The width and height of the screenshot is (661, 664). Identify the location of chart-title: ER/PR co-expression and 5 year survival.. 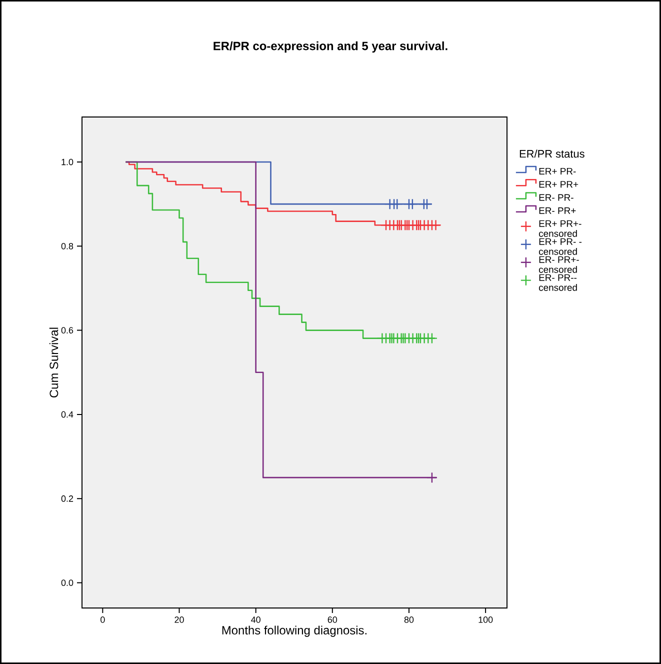
(331, 47).